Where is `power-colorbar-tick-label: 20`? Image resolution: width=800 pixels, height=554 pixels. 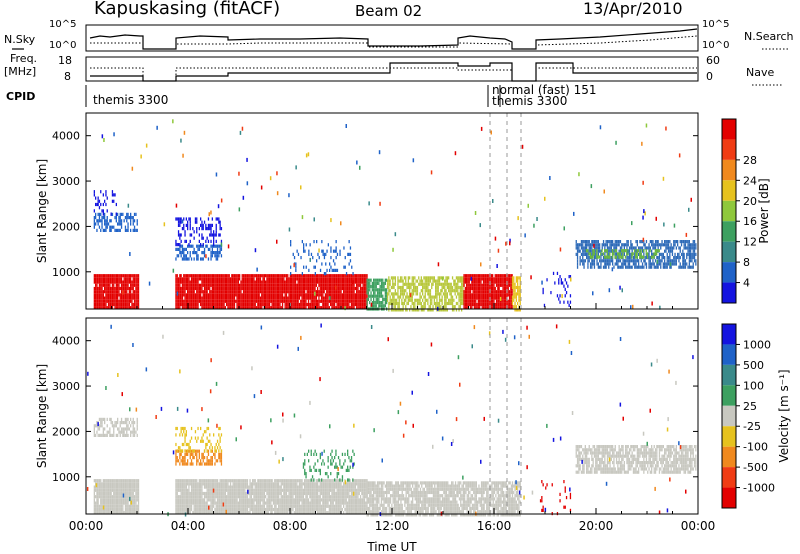
power-colorbar-tick-label: 20 is located at coordinates (750, 201).